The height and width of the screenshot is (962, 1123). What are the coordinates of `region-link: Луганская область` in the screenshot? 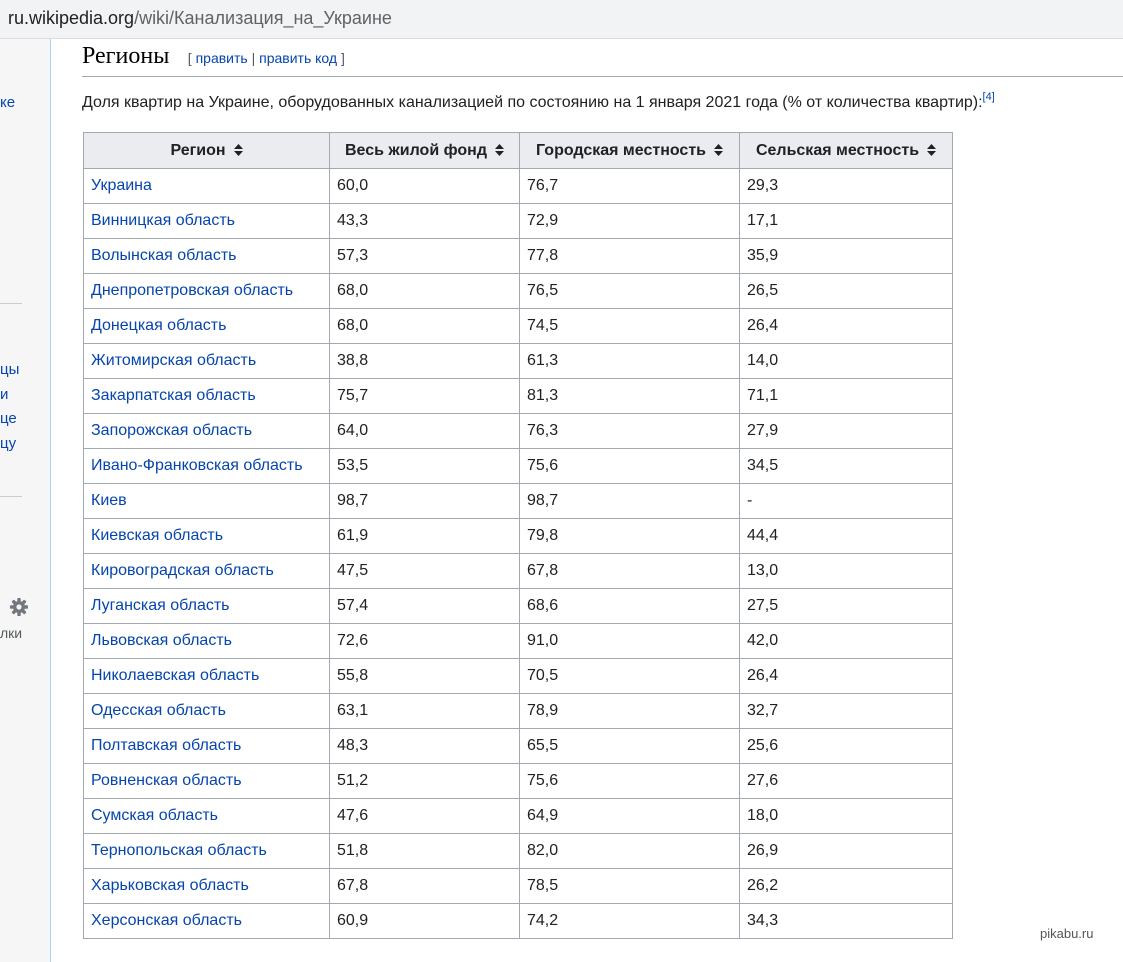 It's located at (206, 606).